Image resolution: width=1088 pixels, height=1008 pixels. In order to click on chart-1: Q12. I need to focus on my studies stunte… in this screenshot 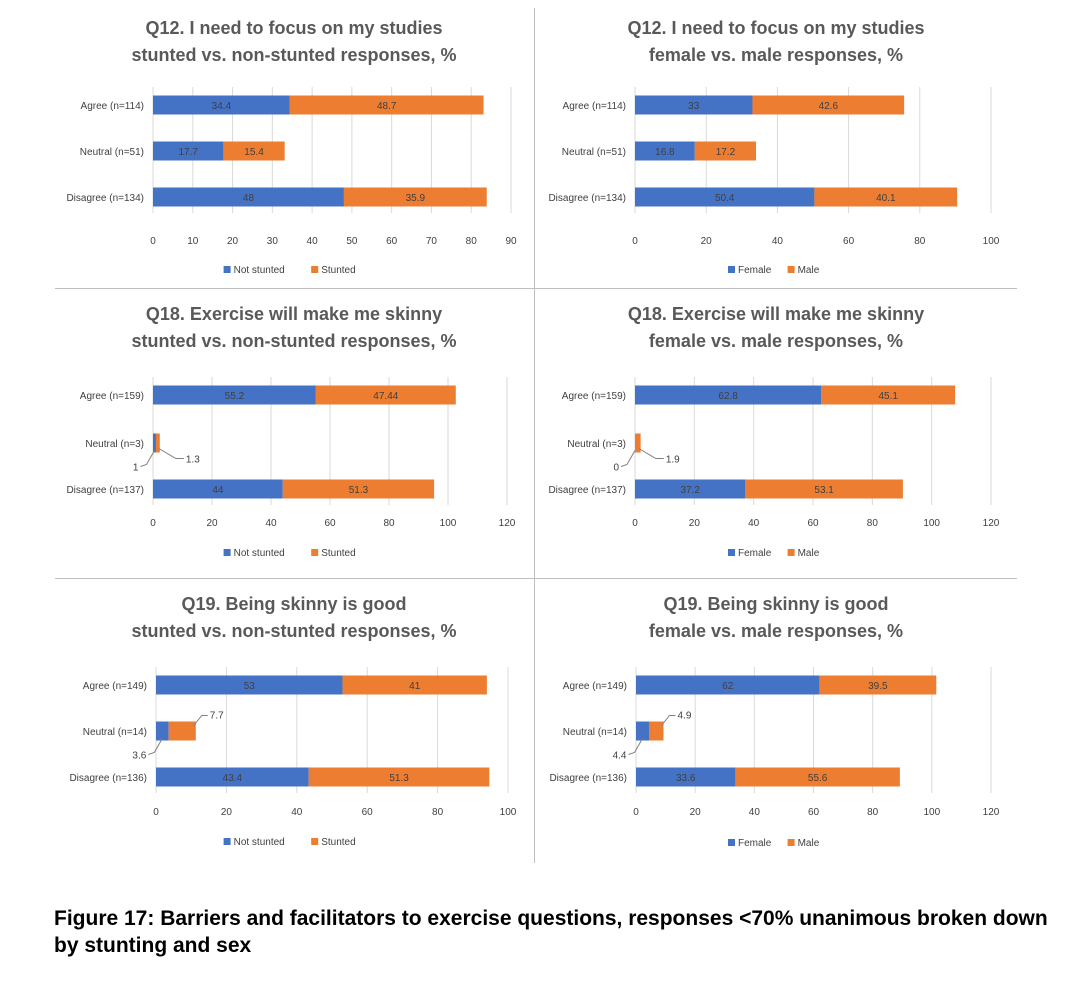, I will do `click(291, 147)`.